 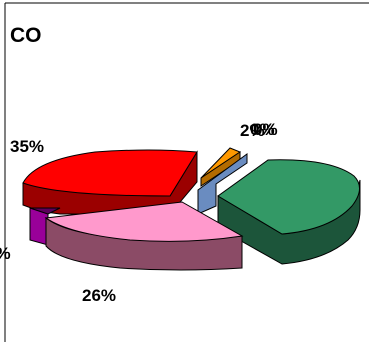 What do you see at coordinates (289, 212) in the screenshot?
I see `slice-green` at bounding box center [289, 212].